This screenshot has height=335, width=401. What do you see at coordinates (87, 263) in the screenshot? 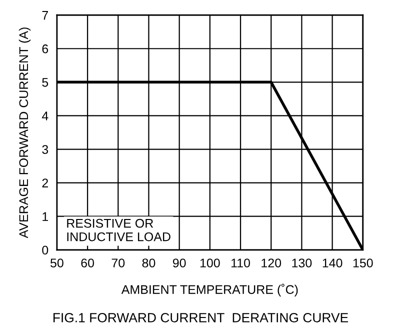
I see `x-tick-label: 60` at bounding box center [87, 263].